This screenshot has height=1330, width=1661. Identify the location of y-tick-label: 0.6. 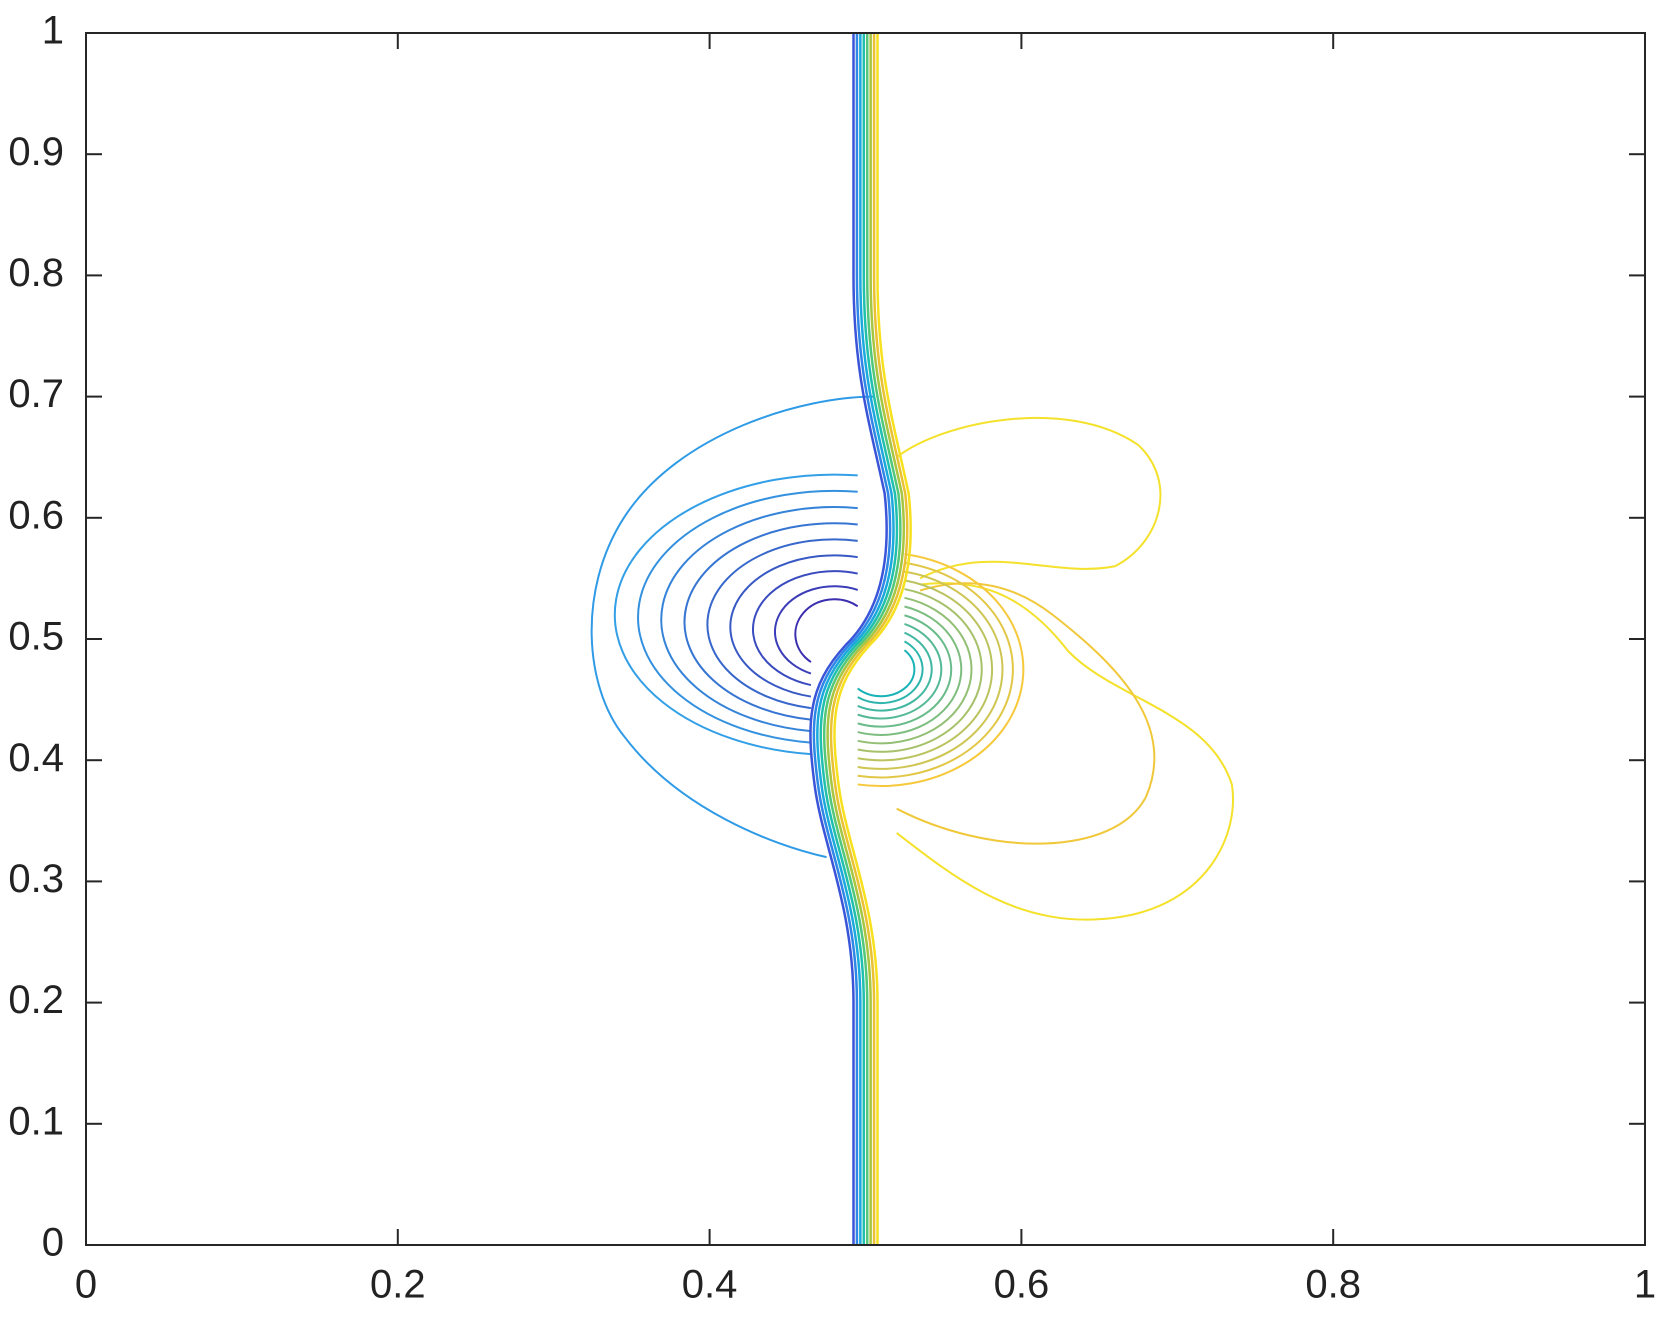
(36, 515).